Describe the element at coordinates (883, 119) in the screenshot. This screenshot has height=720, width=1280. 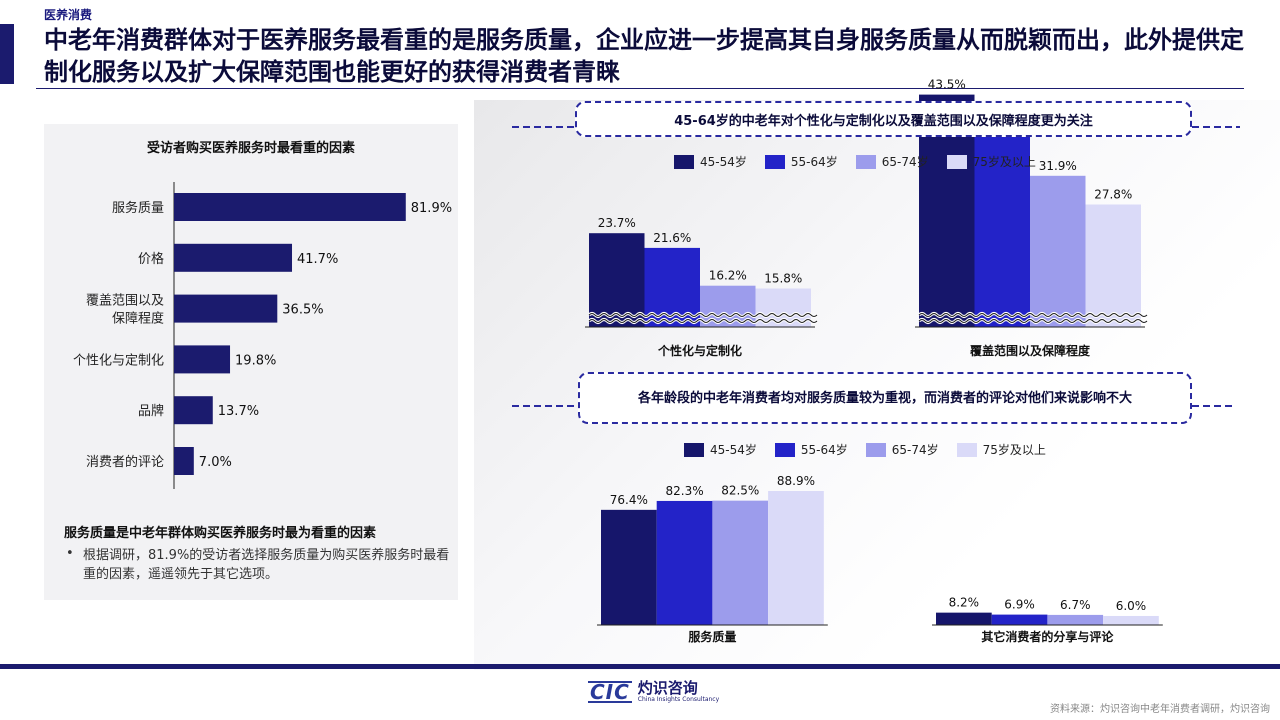
I see `callout-top: 45-64岁的中老年对个性化与定制化以及覆盖范围以及保障程度更为关注` at that location.